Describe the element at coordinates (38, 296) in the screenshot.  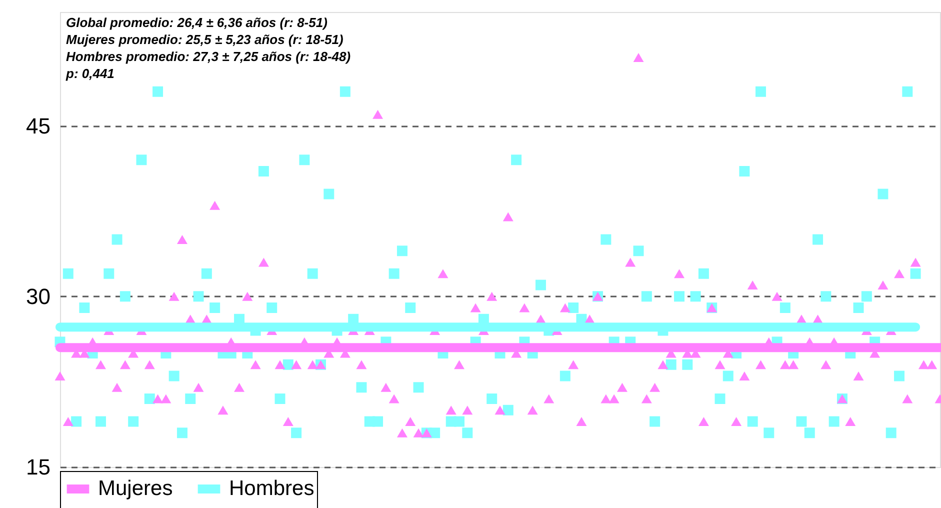
I see `y-tick-label: 30` at that location.